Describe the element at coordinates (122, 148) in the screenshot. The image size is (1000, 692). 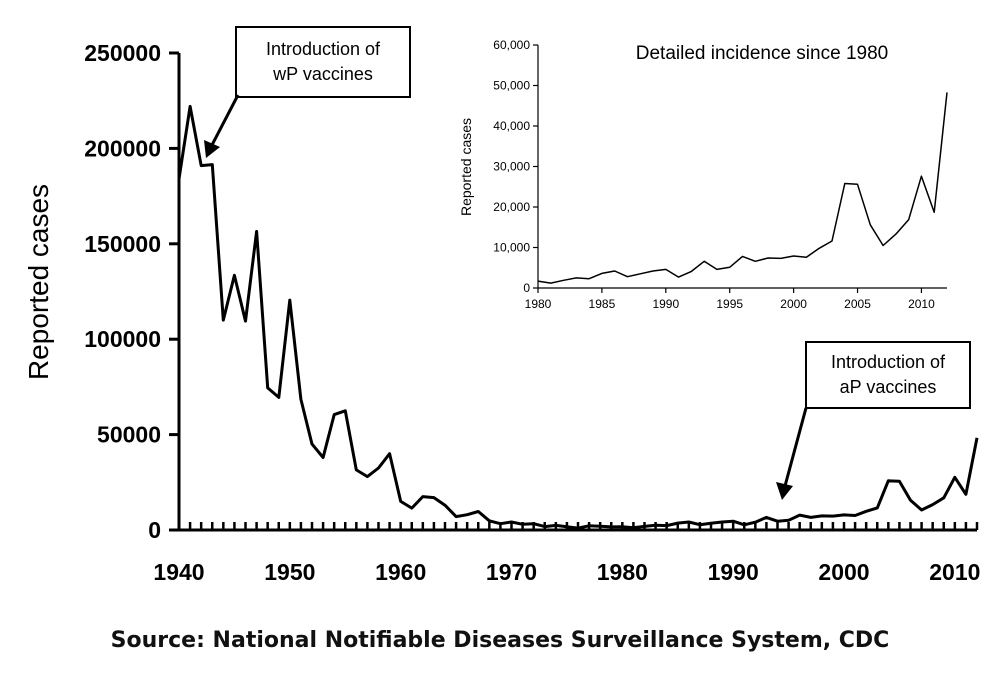
I see `main-y-tick-label: 200000` at that location.